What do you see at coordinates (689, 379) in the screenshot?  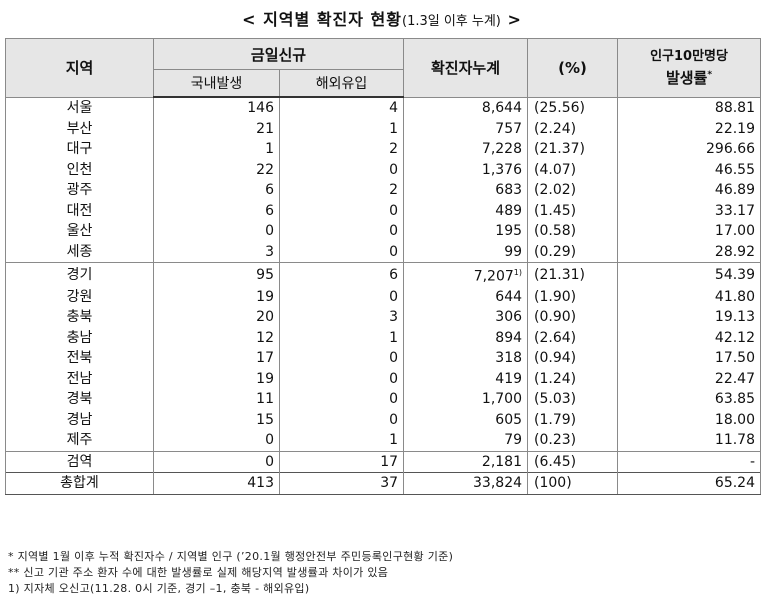 I see `rate-cell: 22.47` at bounding box center [689, 379].